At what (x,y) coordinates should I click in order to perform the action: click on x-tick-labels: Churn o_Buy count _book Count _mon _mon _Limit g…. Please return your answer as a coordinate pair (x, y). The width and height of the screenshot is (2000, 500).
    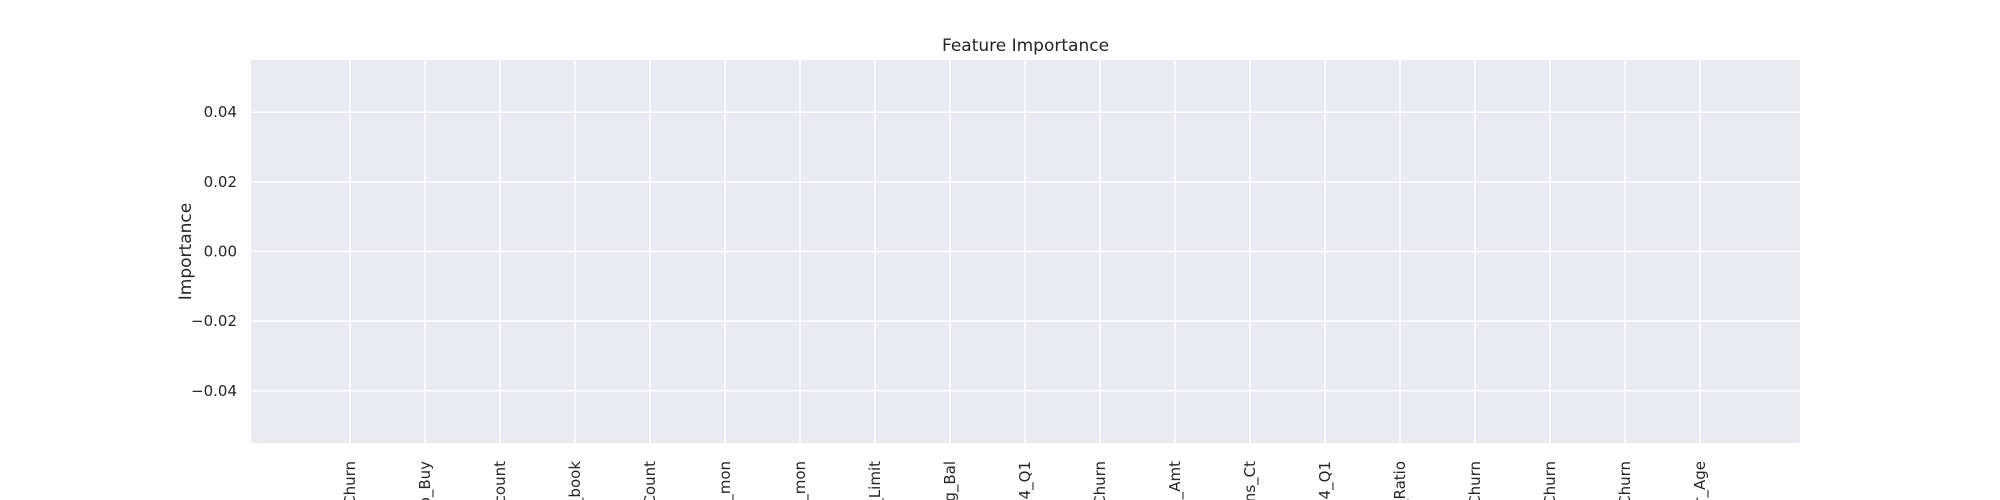
    Looking at the image, I should click on (1025, 480).